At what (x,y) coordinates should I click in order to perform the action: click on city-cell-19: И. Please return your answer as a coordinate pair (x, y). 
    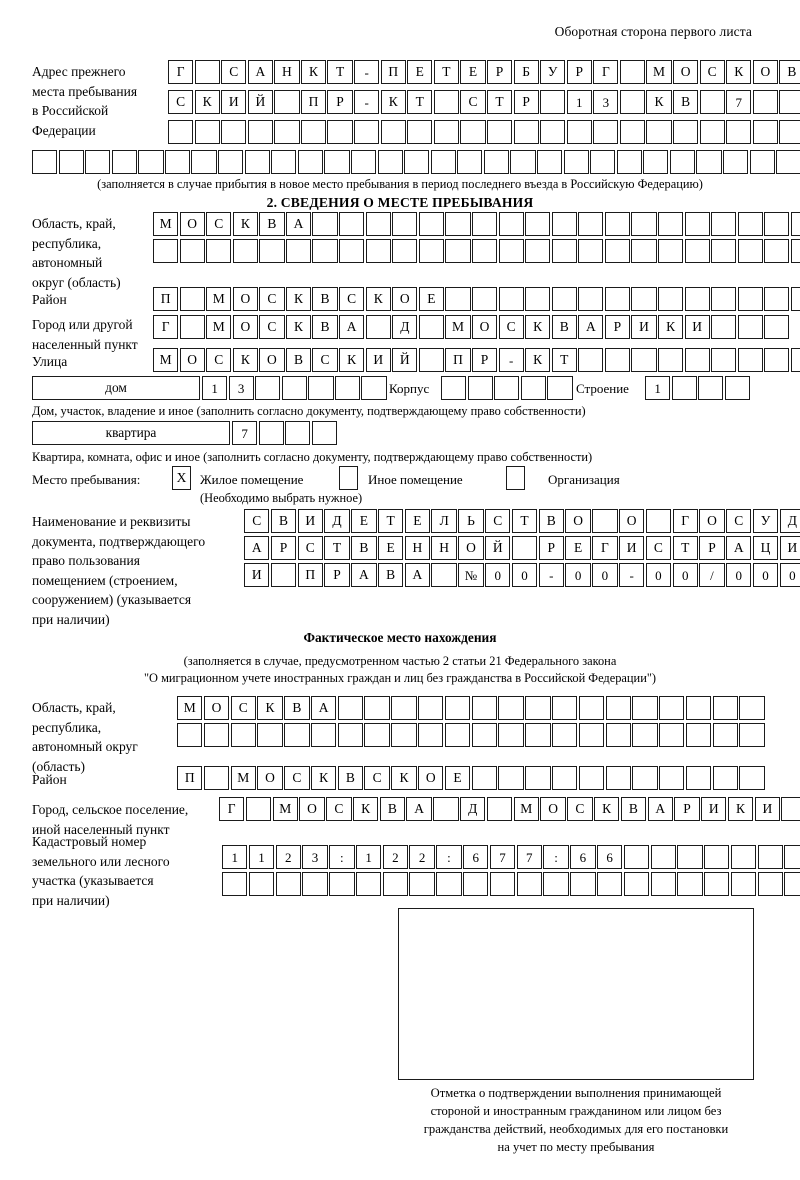
    Looking at the image, I should click on (644, 327).